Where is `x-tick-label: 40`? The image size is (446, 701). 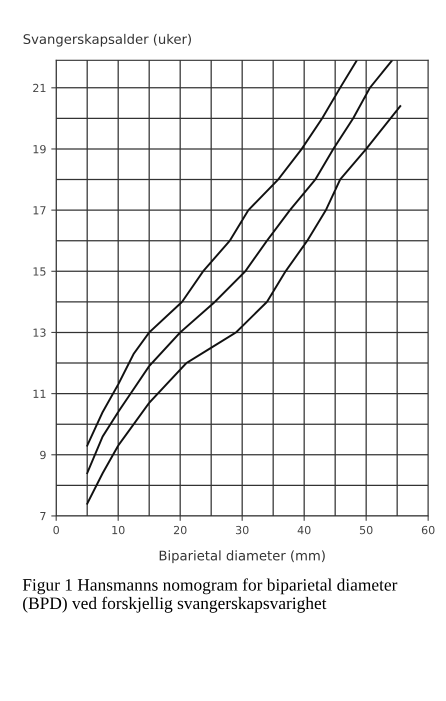 x-tick-label: 40 is located at coordinates (304, 530).